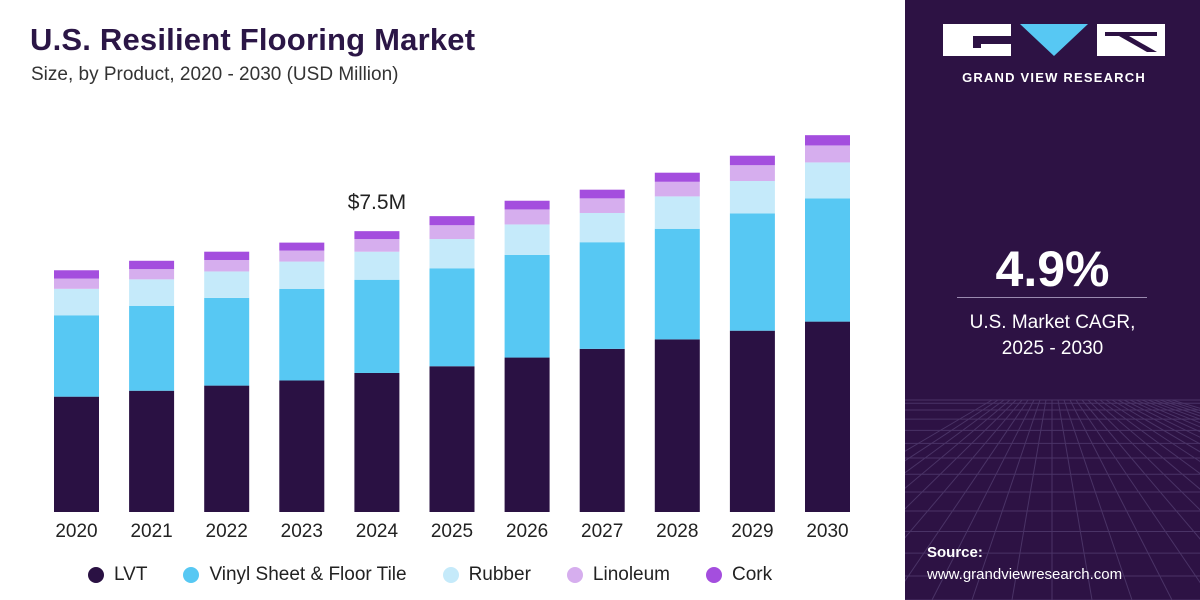  Describe the element at coordinates (227, 284) in the screenshot. I see `bar-2022-rubber` at that location.